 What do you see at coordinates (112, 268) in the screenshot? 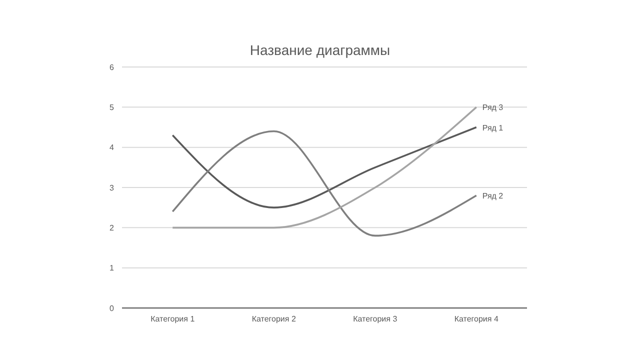
I see `y-tick-label: 1` at bounding box center [112, 268].